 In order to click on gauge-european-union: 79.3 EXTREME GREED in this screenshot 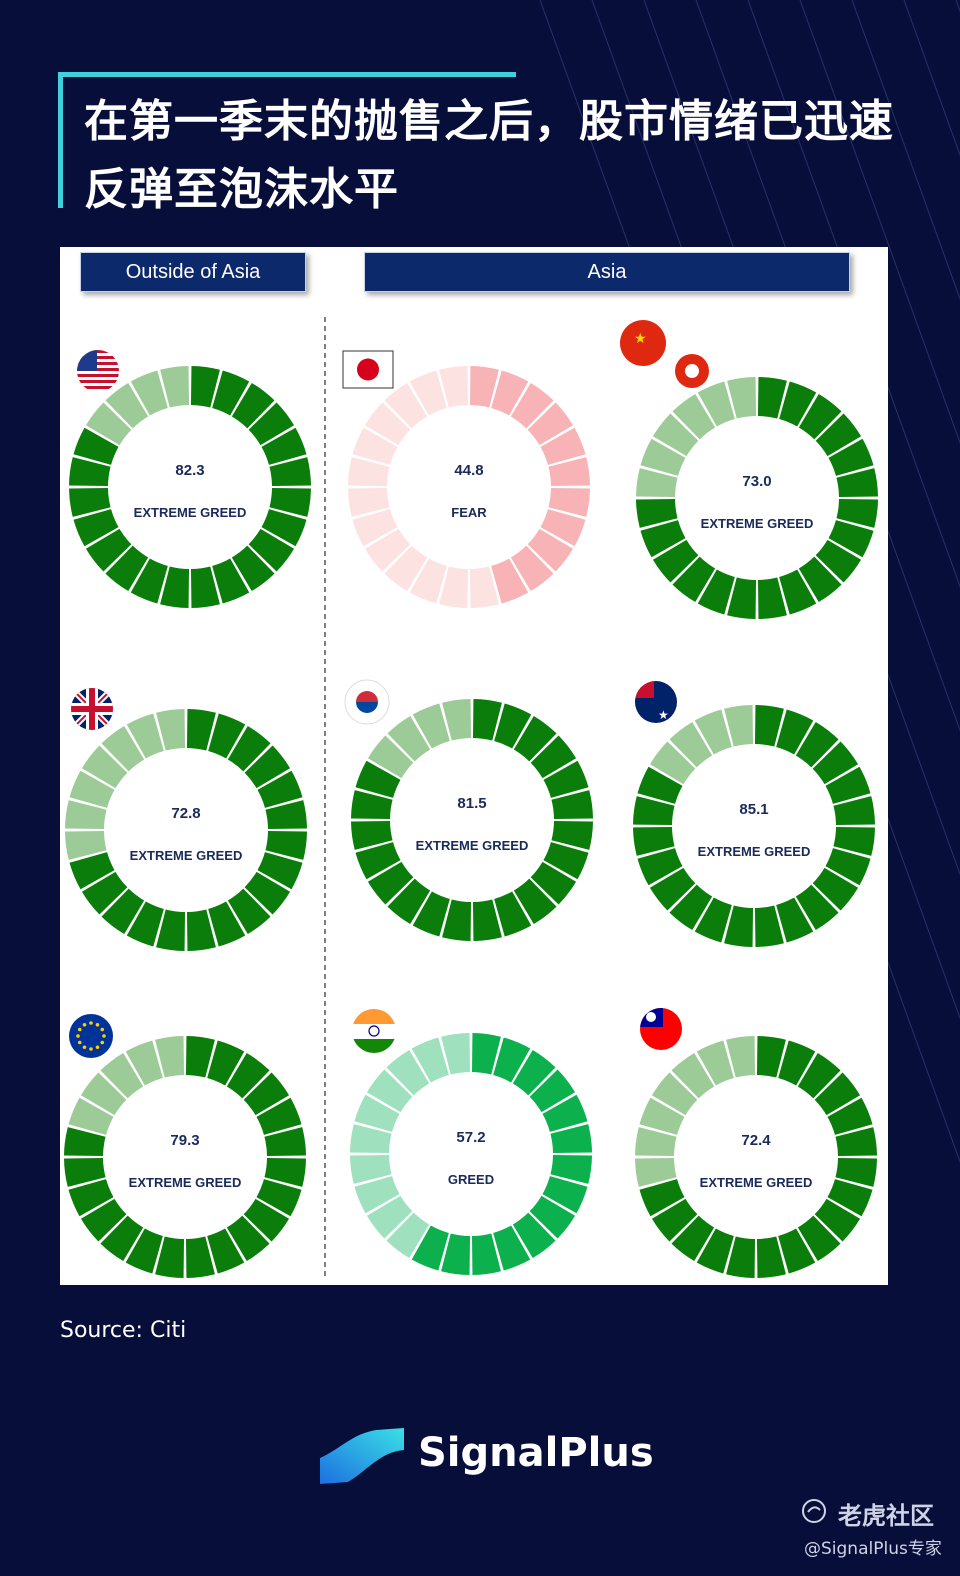, I will do `click(185, 1157)`.